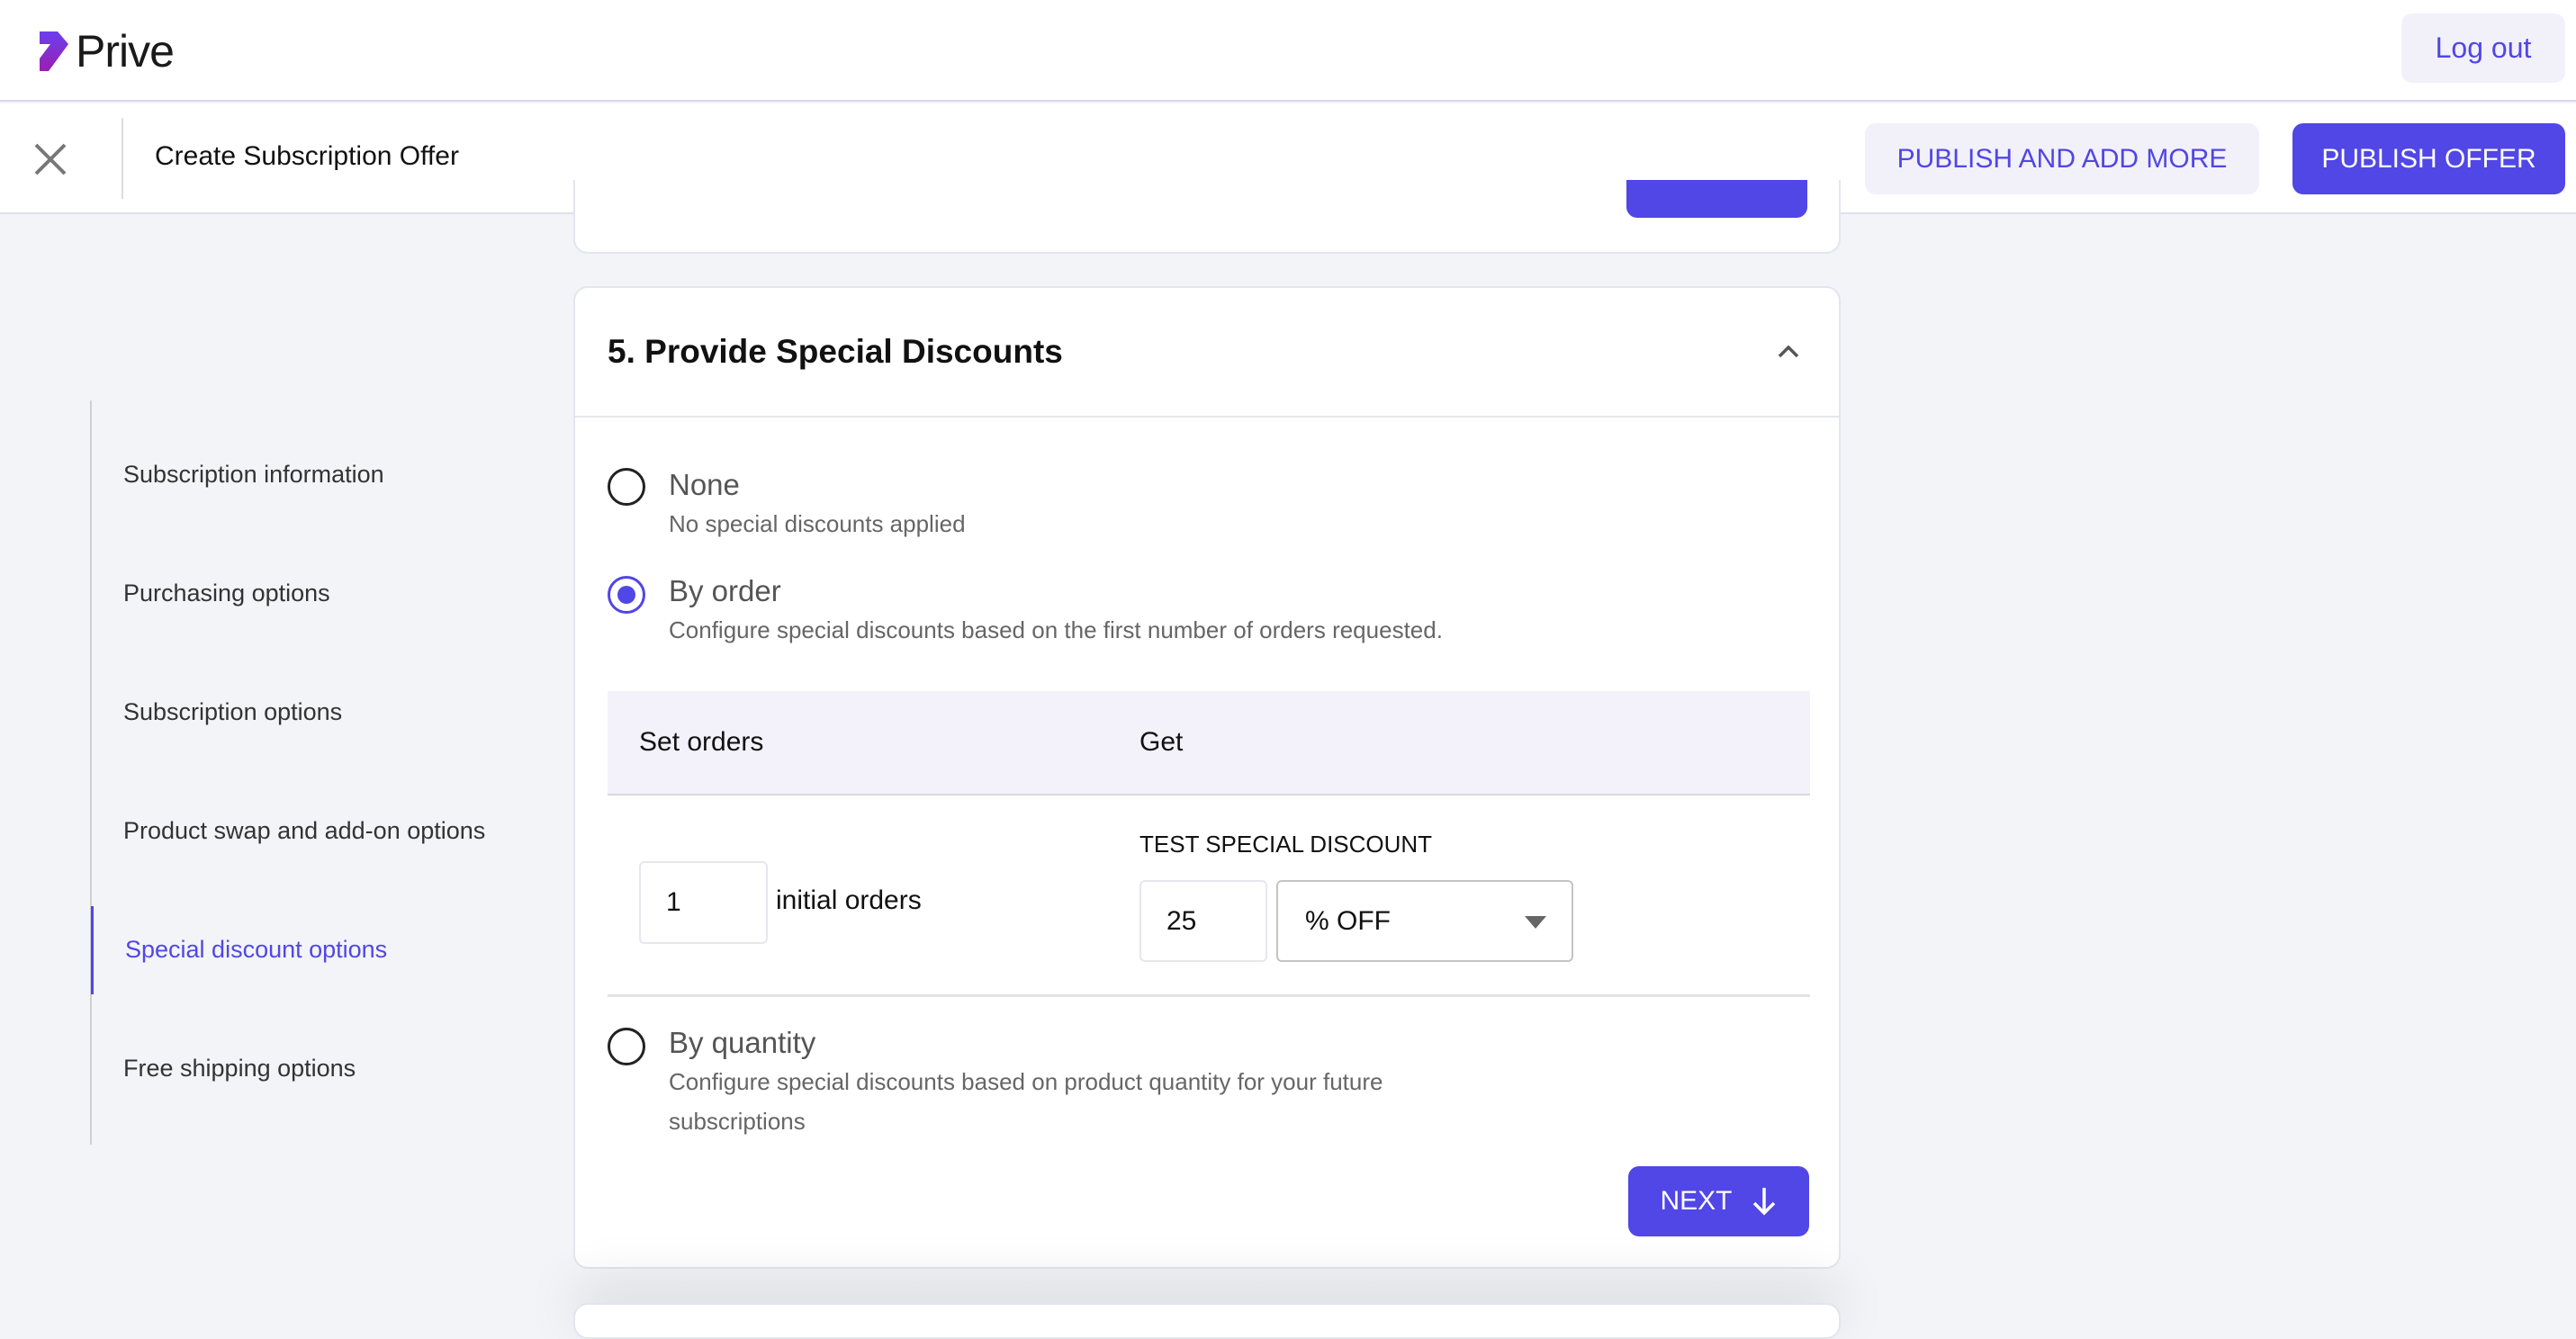 The width and height of the screenshot is (2576, 1339). I want to click on sidebar-item-purchasing-options: Purchasing options, so click(226, 594).